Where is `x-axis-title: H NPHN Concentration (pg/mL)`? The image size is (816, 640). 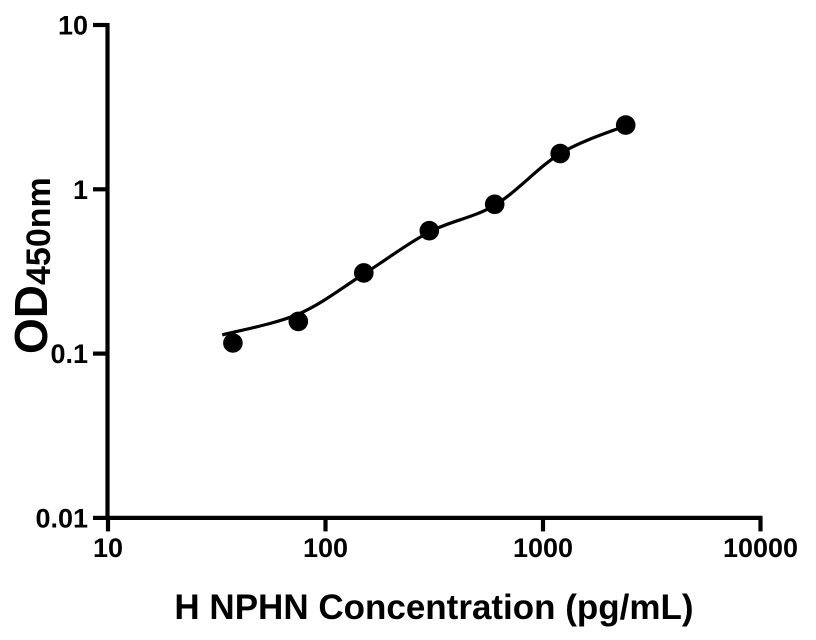 x-axis-title: H NPHN Concentration (pg/mL) is located at coordinates (433, 607).